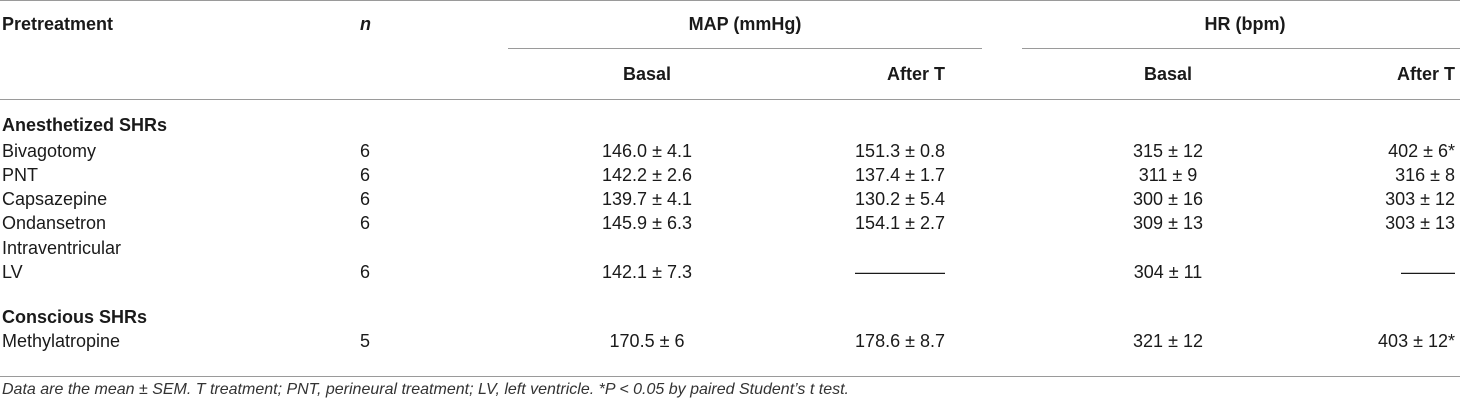 This screenshot has height=400, width=1460. What do you see at coordinates (647, 199) in the screenshot?
I see `row-map-basal: 139.7 ± 4.1` at bounding box center [647, 199].